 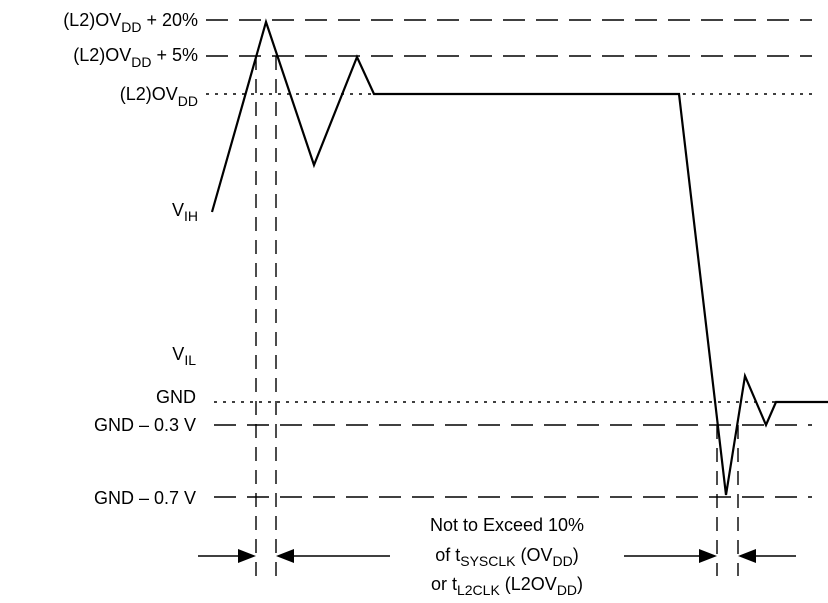 I want to click on label-ovdd-plus-20: (L2)OVDD + 20%, so click(x=130, y=22).